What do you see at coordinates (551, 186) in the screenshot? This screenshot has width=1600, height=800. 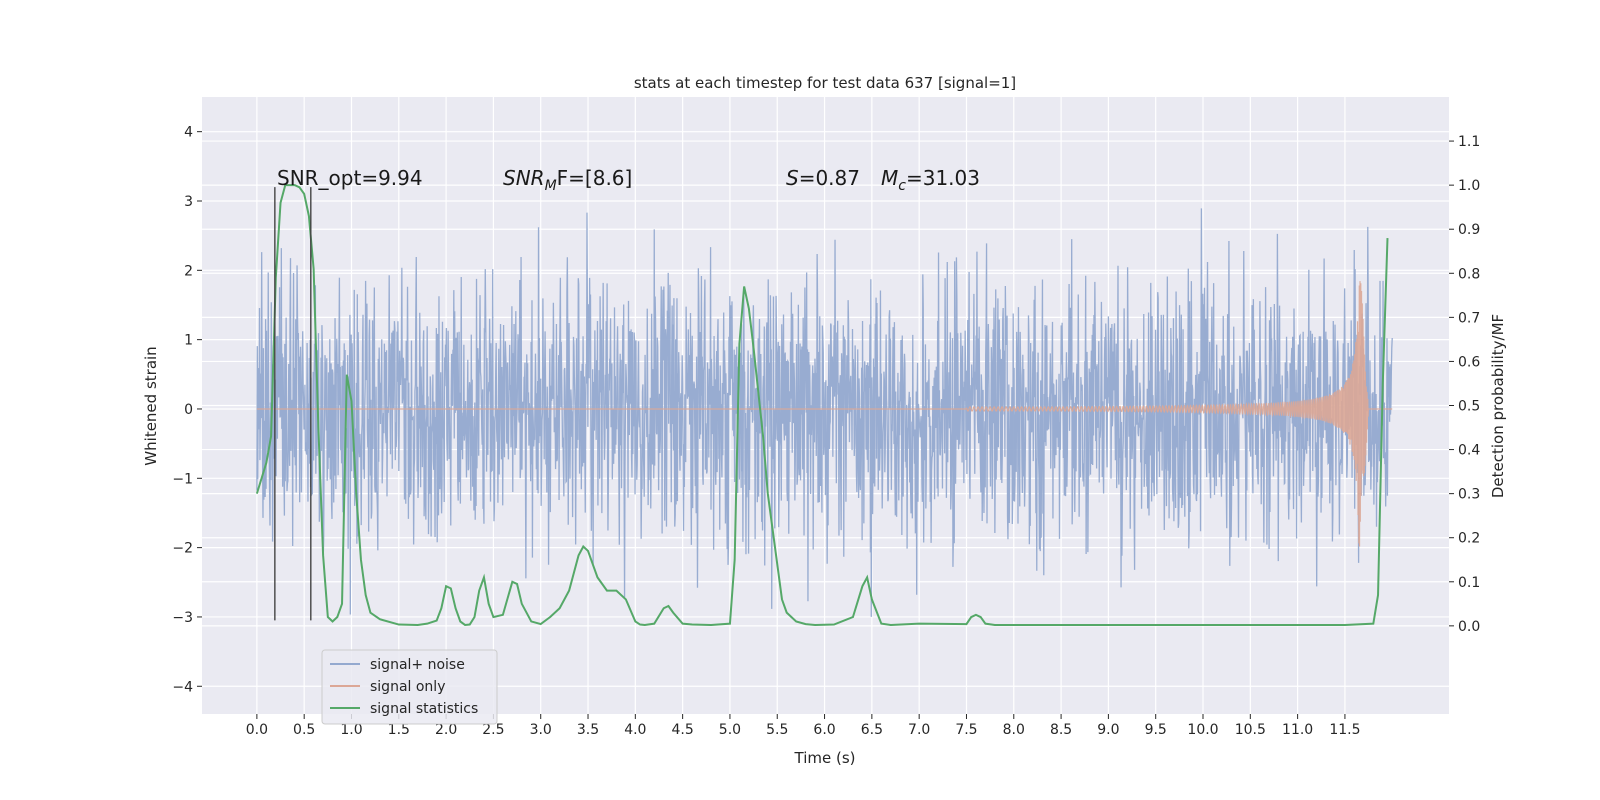 I see `annotation-snr-mf-sub: M` at bounding box center [551, 186].